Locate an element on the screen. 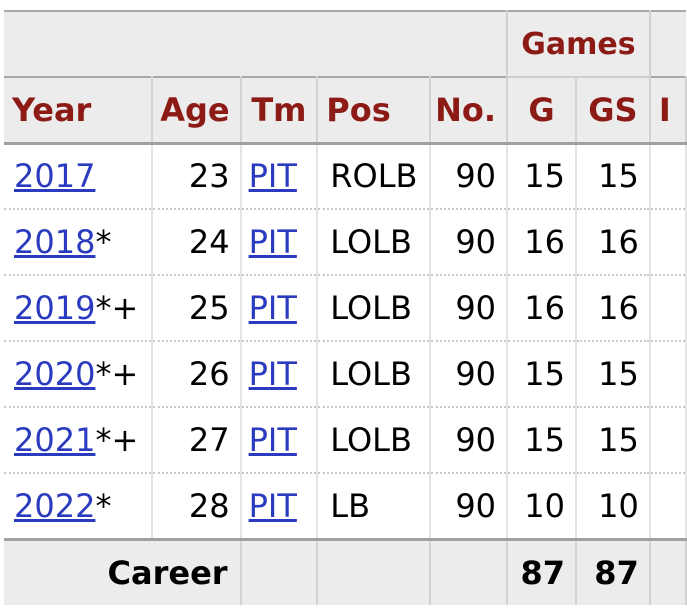  career-games: 87 is located at coordinates (542, 571).